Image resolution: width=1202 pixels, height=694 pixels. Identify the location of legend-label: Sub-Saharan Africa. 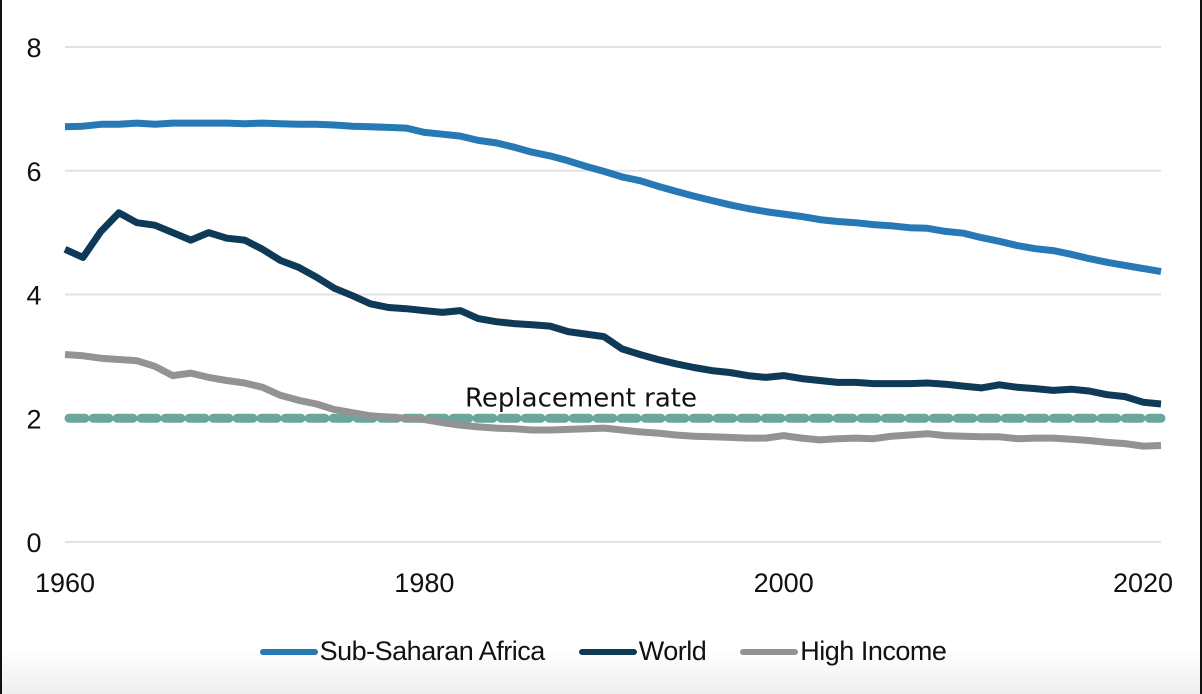
(432, 651).